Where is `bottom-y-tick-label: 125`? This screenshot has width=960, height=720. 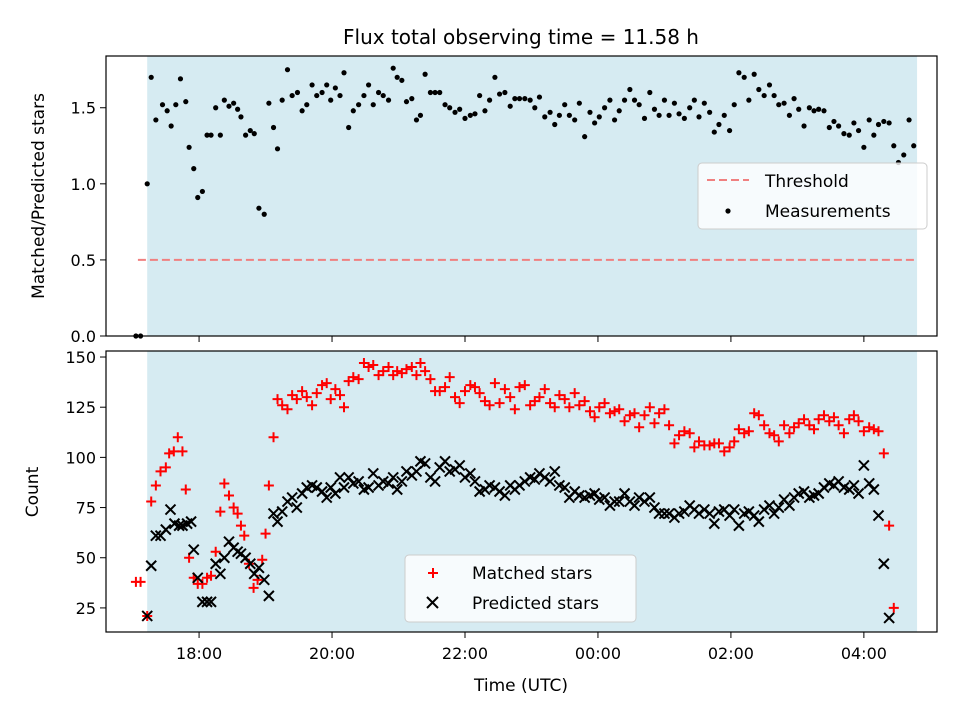 bottom-y-tick-label: 125 is located at coordinates (80, 407).